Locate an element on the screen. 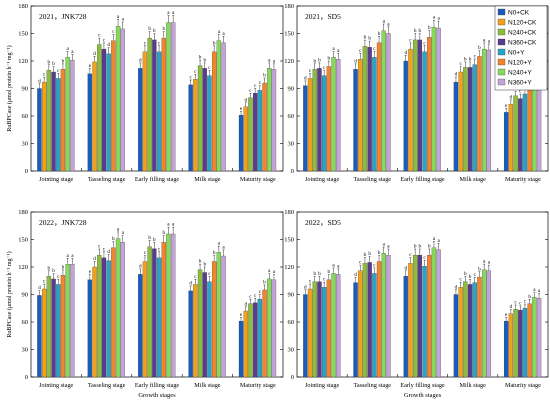  x-category-label: Early filling stage is located at coordinates (422, 385).